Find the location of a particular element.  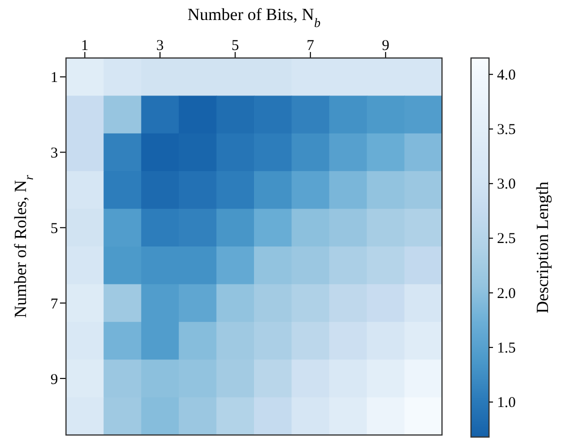

color-bar-label: 3.0 is located at coordinates (506, 184).